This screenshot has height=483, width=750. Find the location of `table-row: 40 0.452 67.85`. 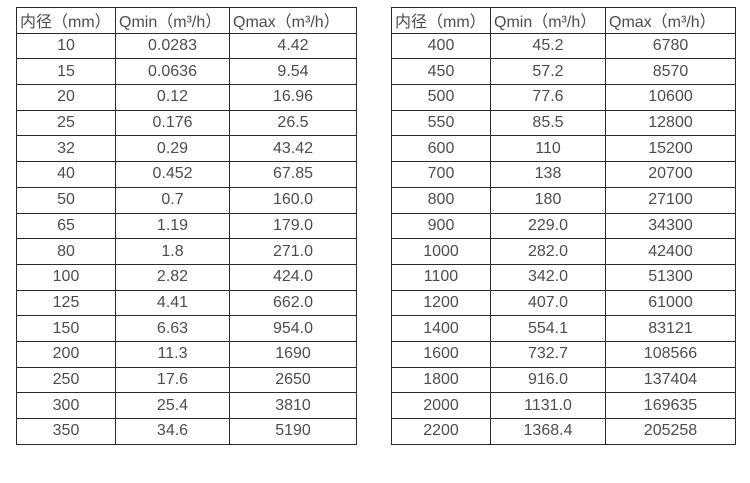

table-row: 40 0.452 67.85 is located at coordinates (186, 174).